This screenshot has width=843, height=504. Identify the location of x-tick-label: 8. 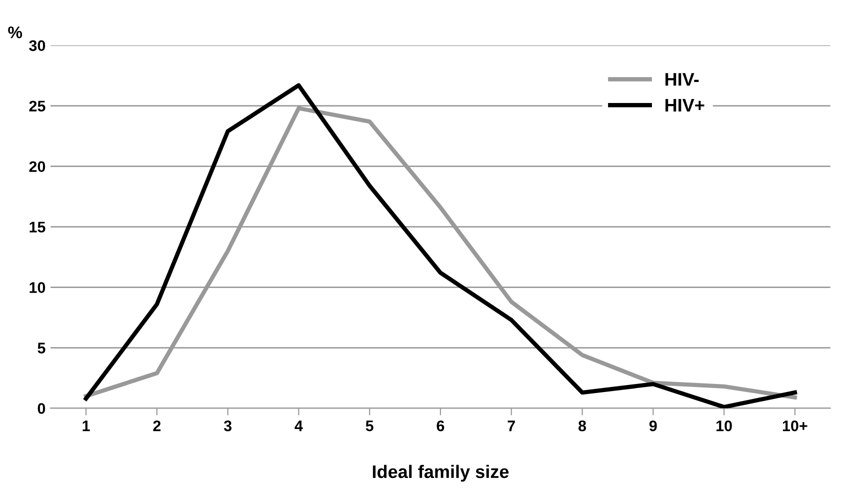
(582, 426).